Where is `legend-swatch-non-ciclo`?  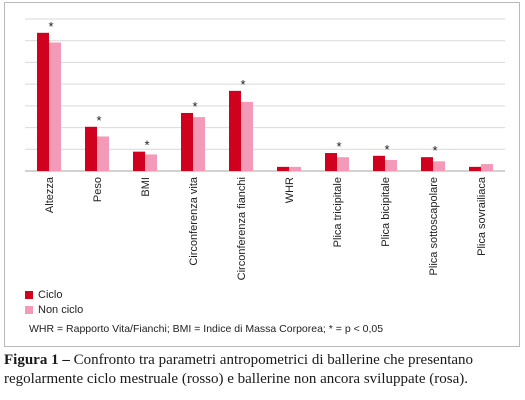
legend-swatch-non-ciclo is located at coordinates (29, 310).